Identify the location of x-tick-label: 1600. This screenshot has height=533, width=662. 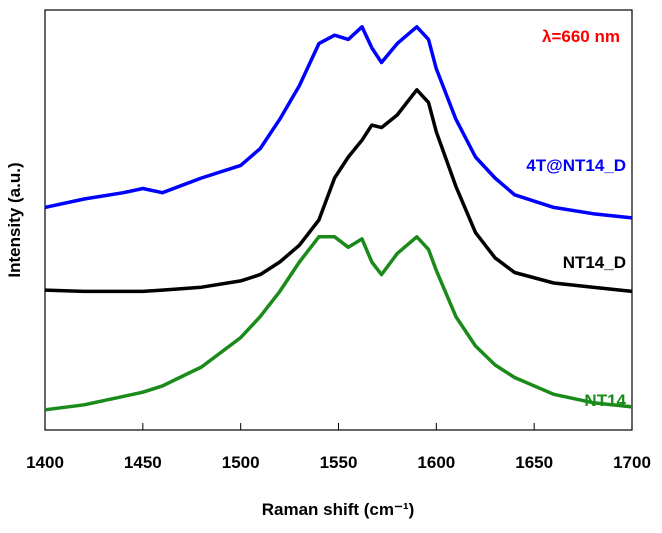
(436, 462).